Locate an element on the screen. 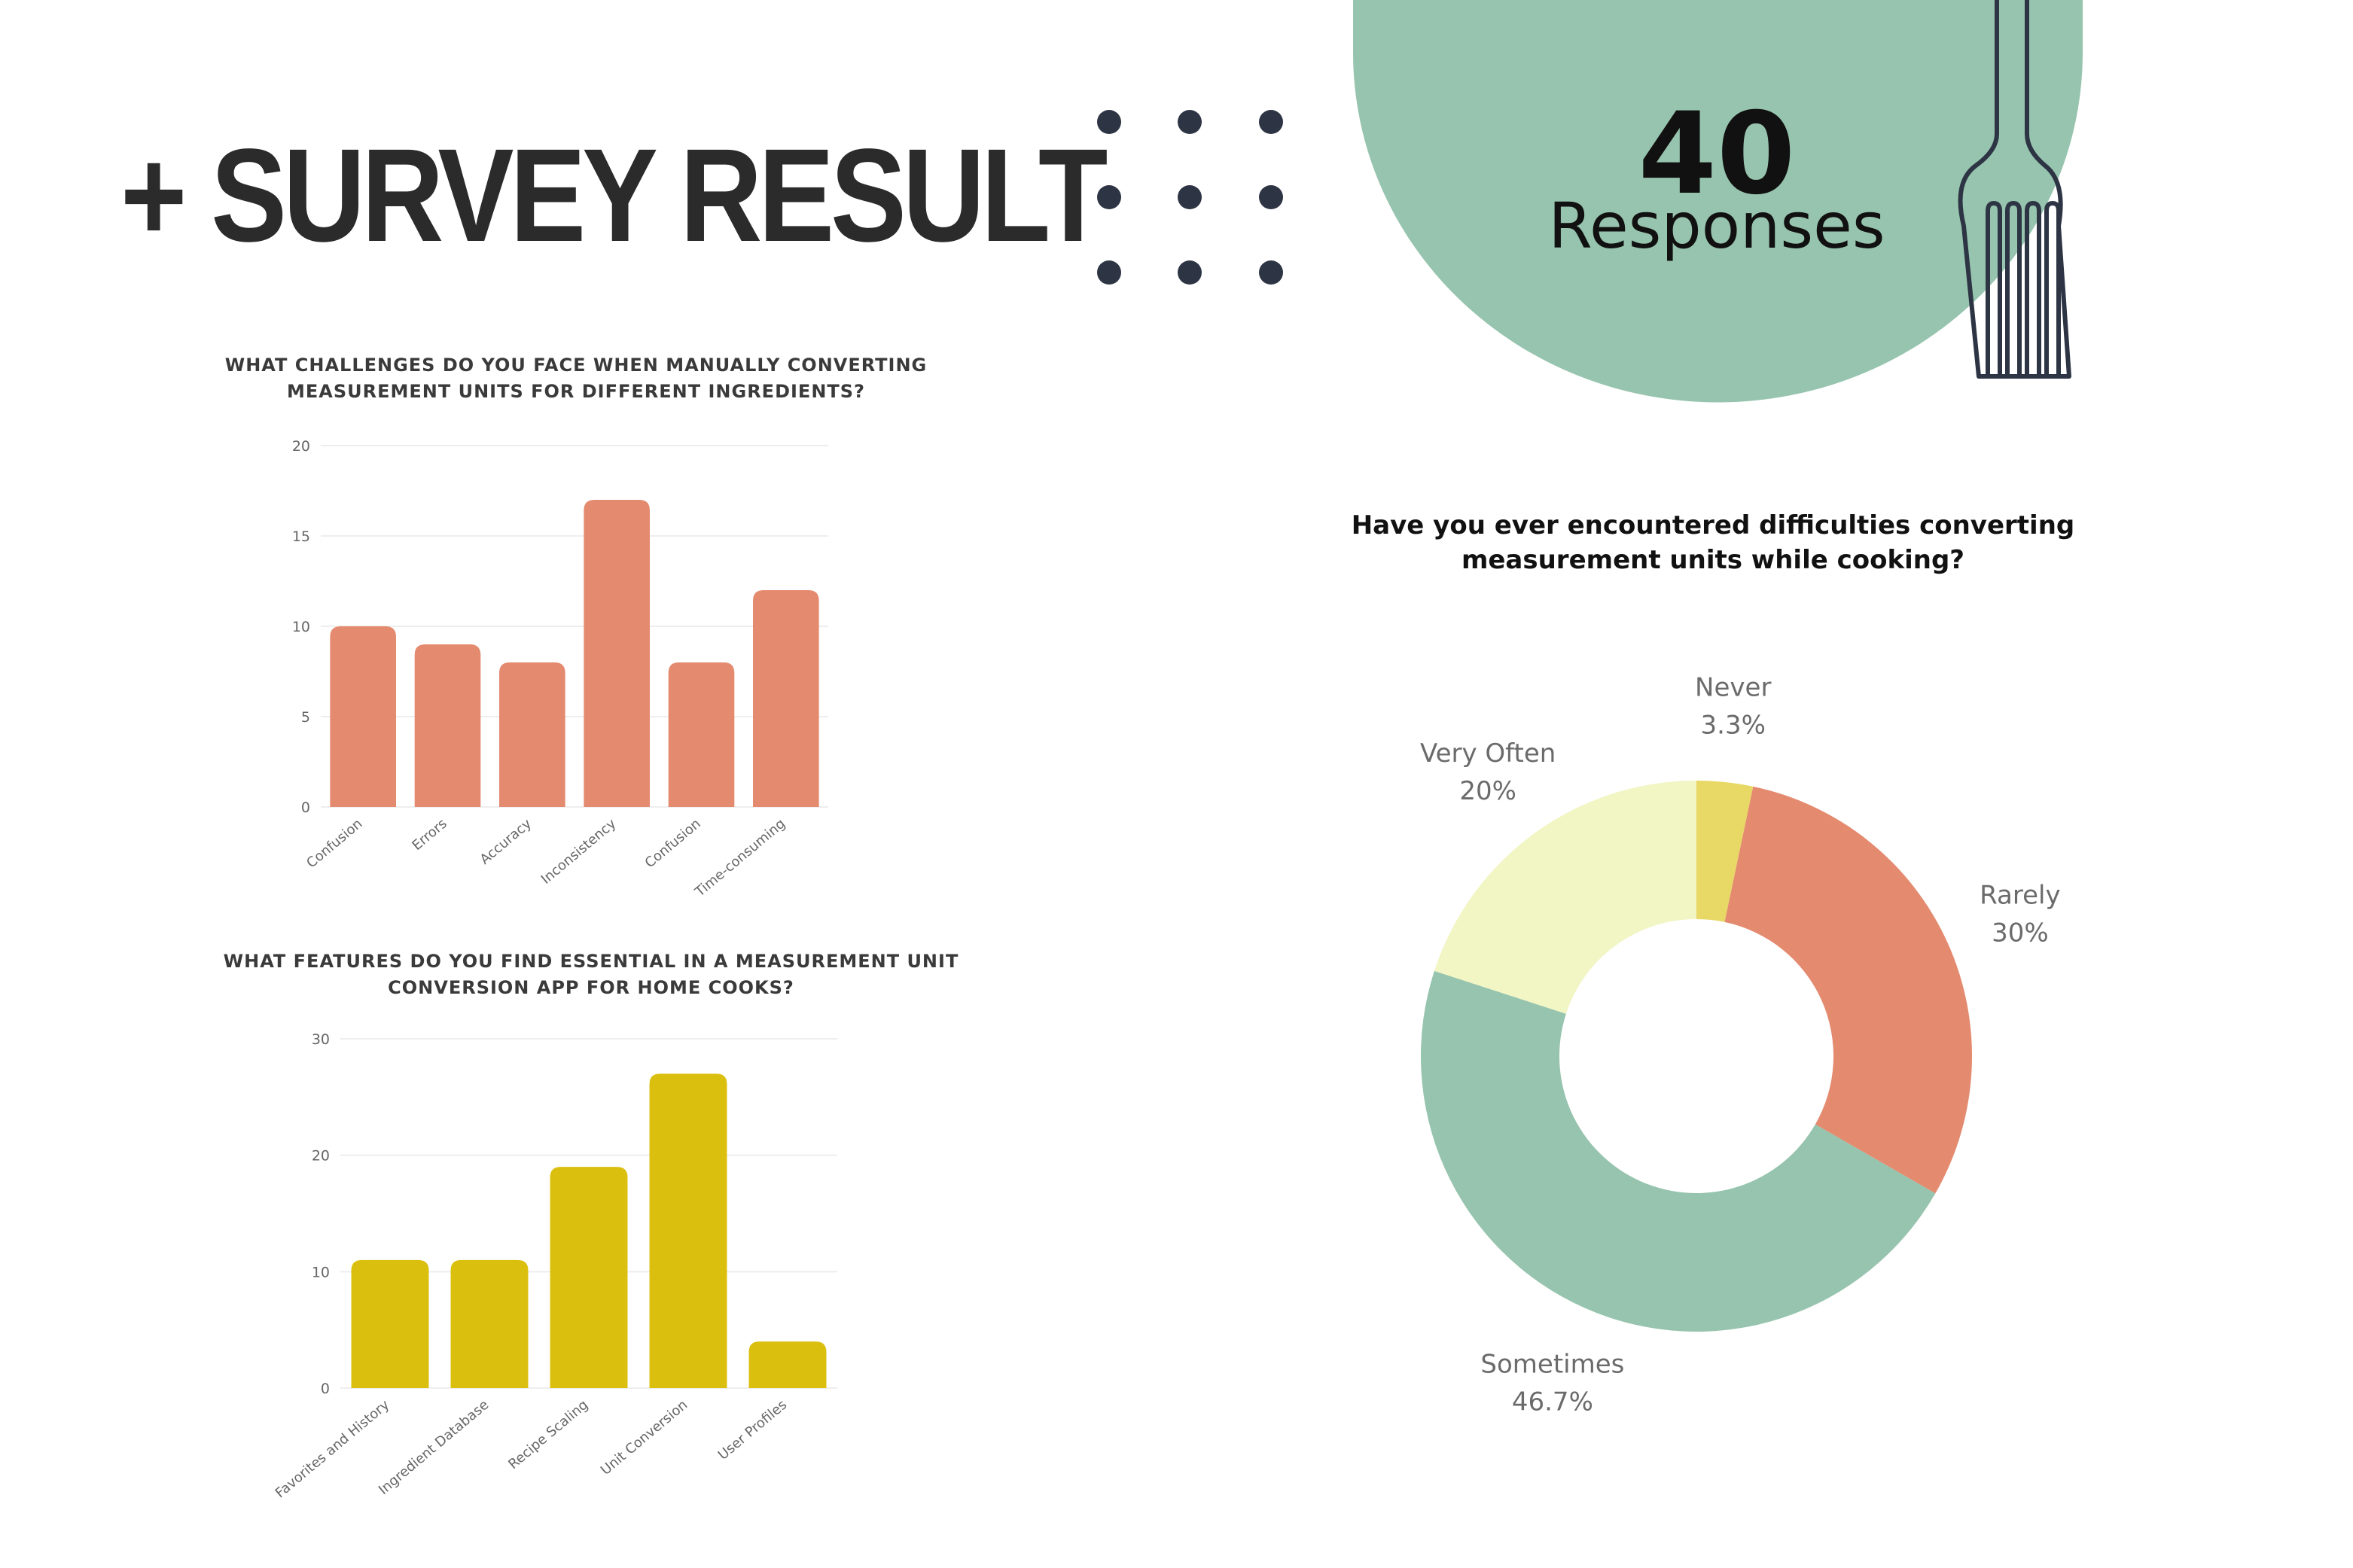 This screenshot has height=1568, width=2353. slice-label: Very Often is located at coordinates (1488, 753).